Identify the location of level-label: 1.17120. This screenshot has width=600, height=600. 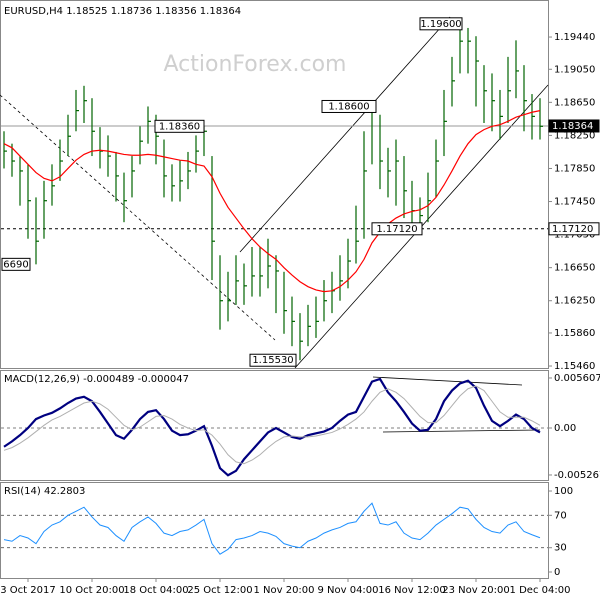
(572, 229).